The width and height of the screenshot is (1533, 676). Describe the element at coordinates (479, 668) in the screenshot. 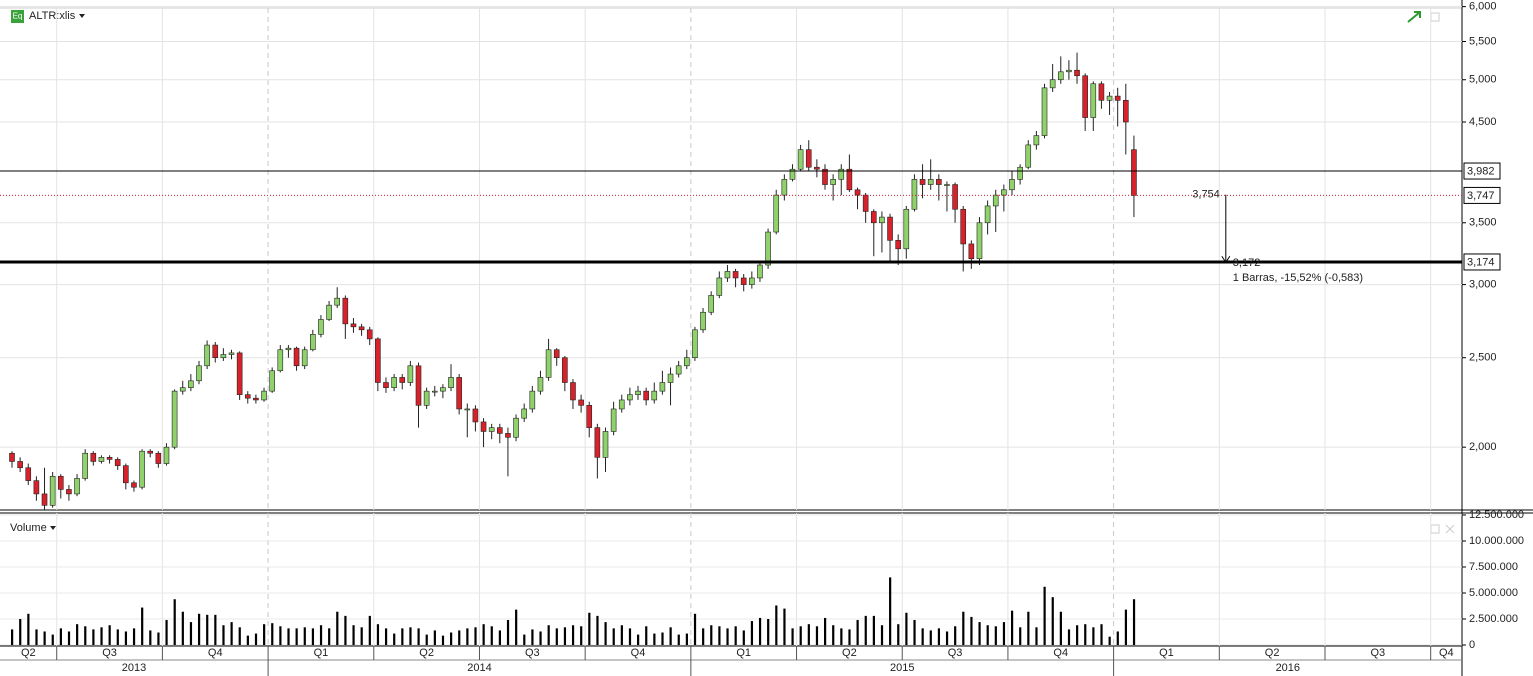

I see `year-label: 2014` at that location.